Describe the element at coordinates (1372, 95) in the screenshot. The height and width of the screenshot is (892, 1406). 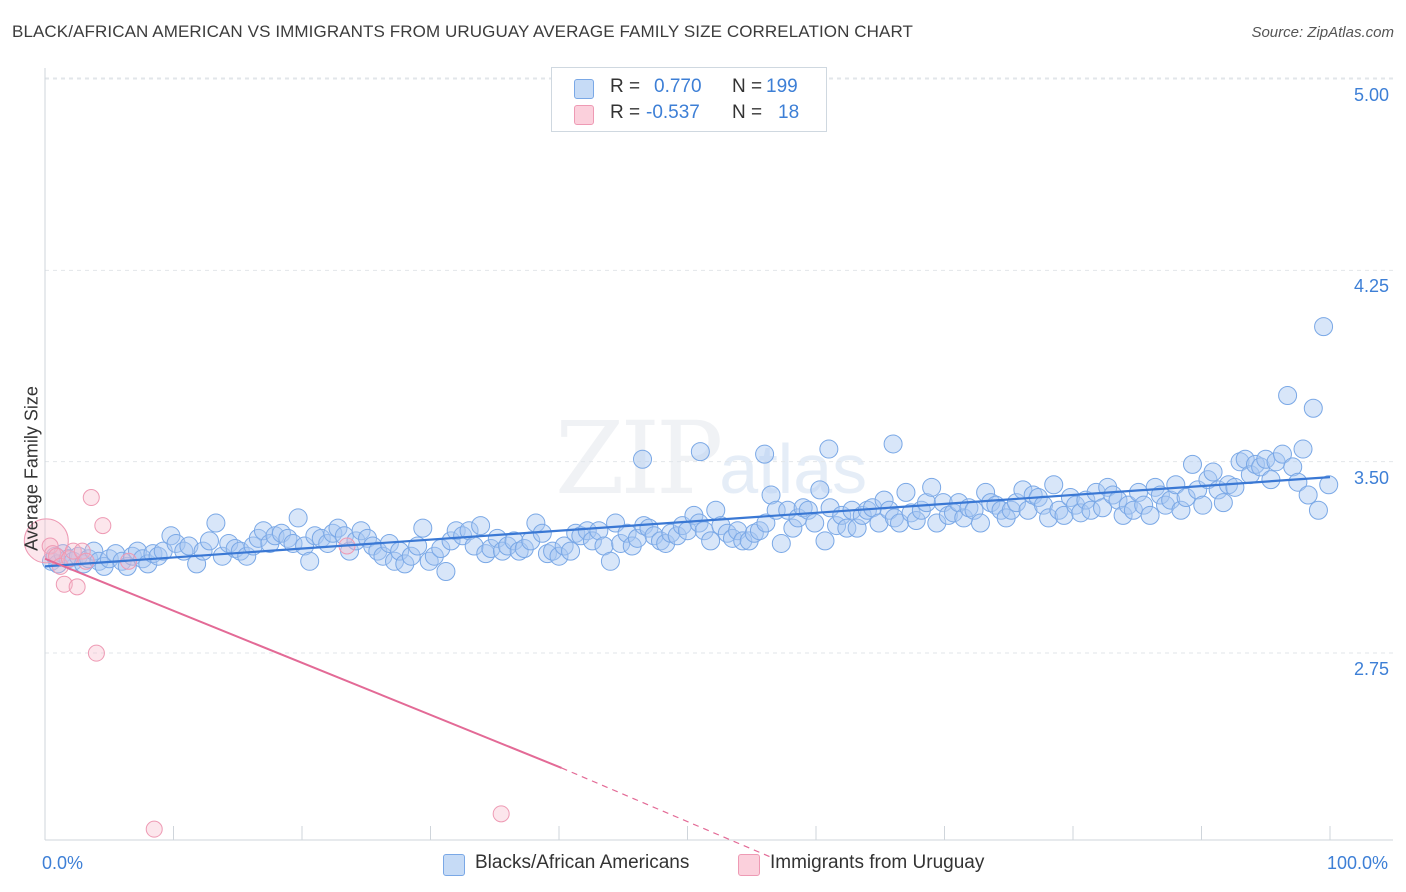
I see `y-tick-label: 5.00` at that location.